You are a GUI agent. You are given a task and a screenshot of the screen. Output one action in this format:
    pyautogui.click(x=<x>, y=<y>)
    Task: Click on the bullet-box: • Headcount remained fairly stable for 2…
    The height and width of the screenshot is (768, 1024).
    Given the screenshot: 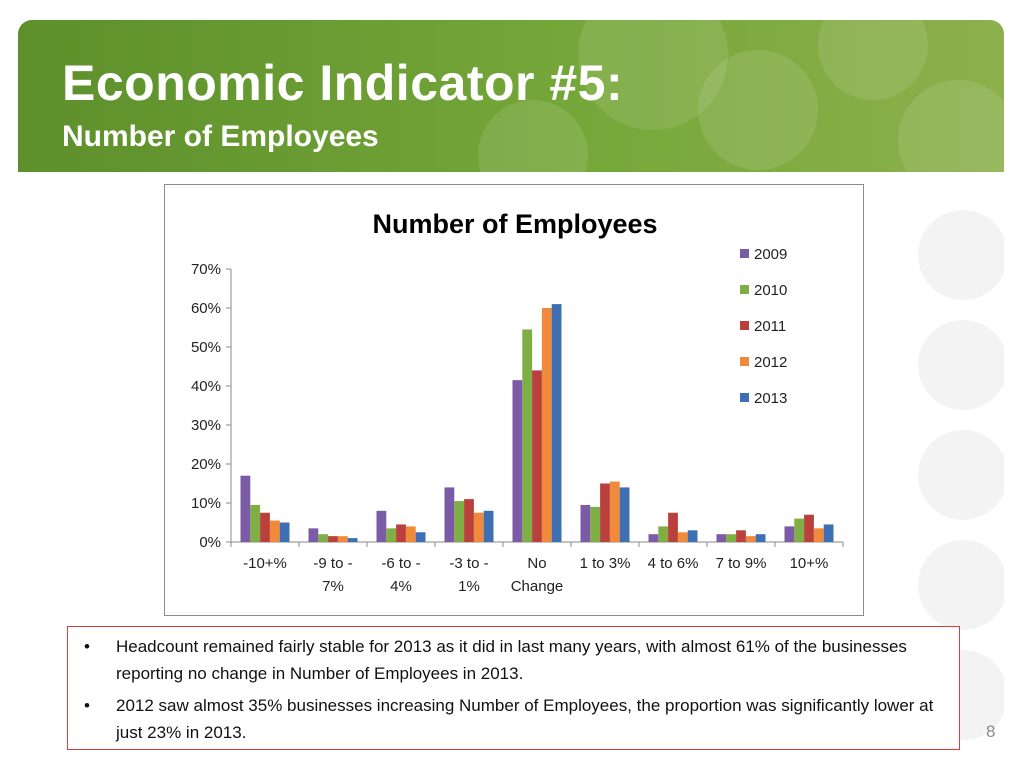 What is the action you would take?
    pyautogui.click(x=513, y=688)
    